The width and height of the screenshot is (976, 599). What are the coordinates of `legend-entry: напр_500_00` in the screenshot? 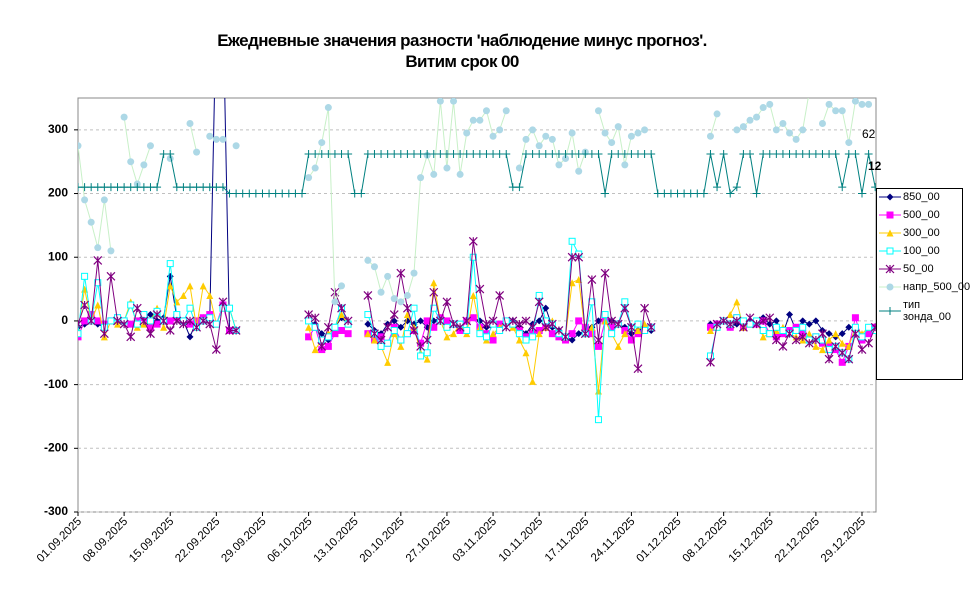 It's located at (923, 287).